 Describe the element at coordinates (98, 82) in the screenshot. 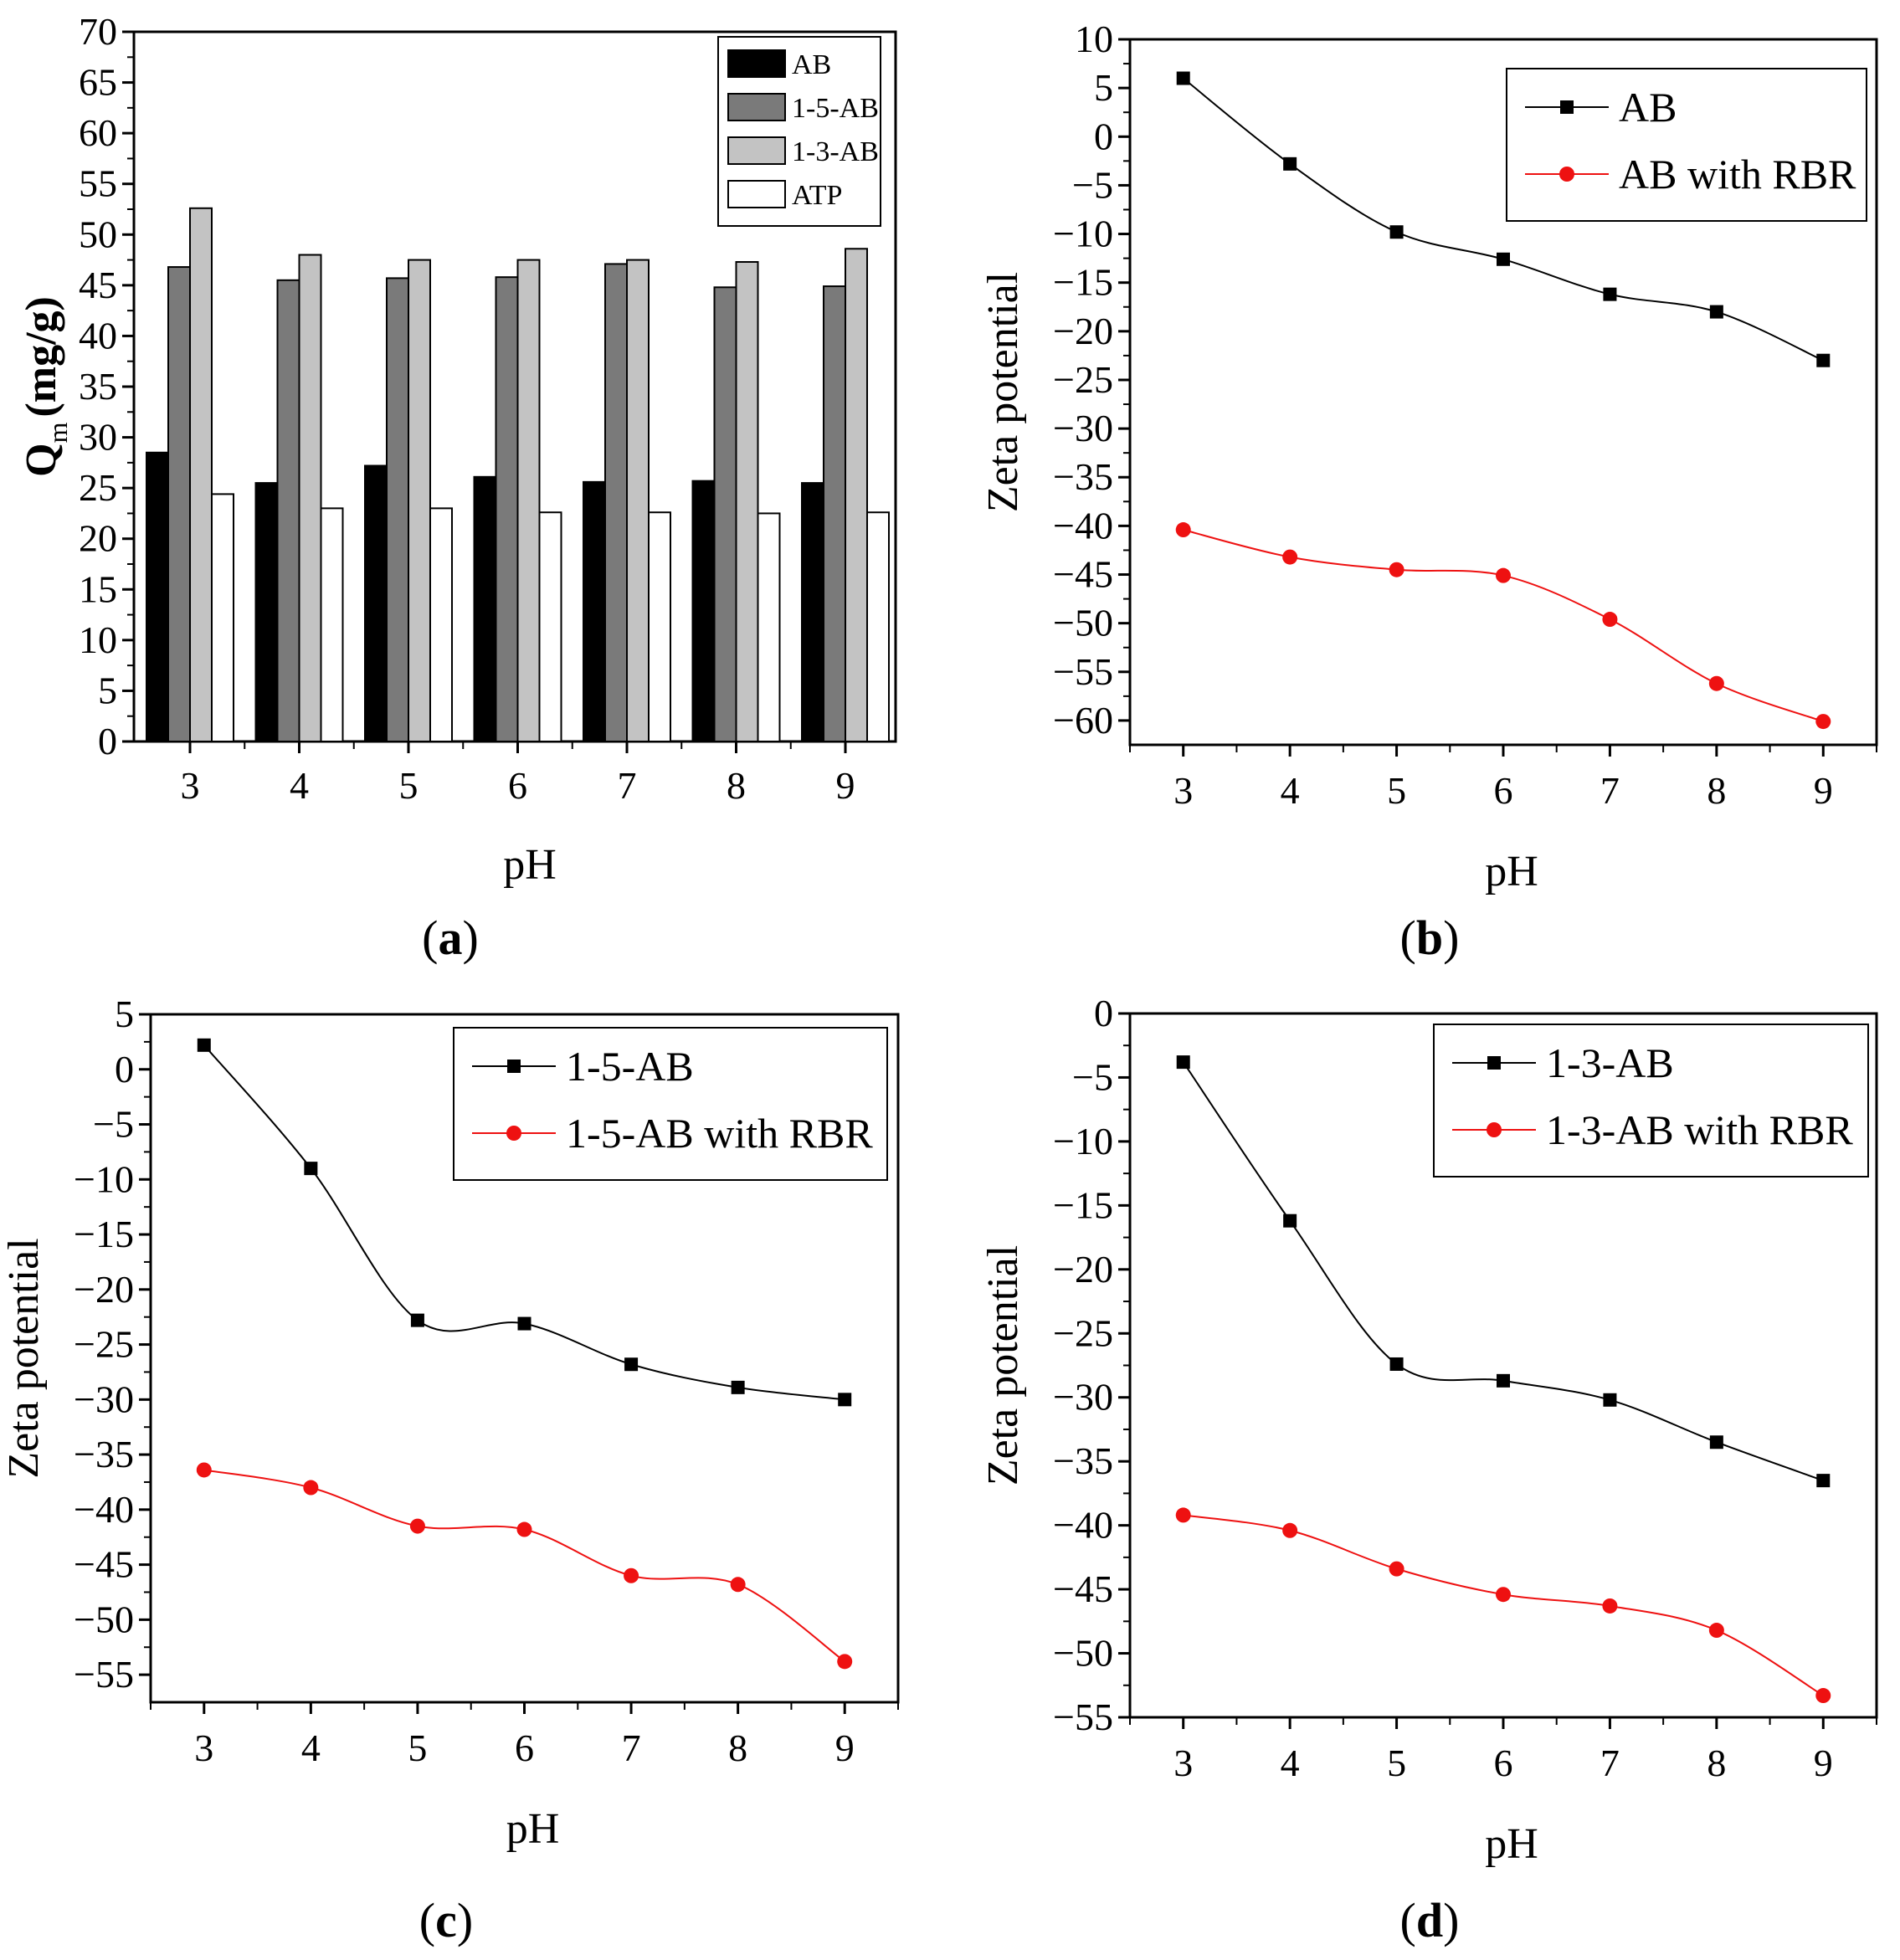

I see `y-tick-label: 65` at that location.